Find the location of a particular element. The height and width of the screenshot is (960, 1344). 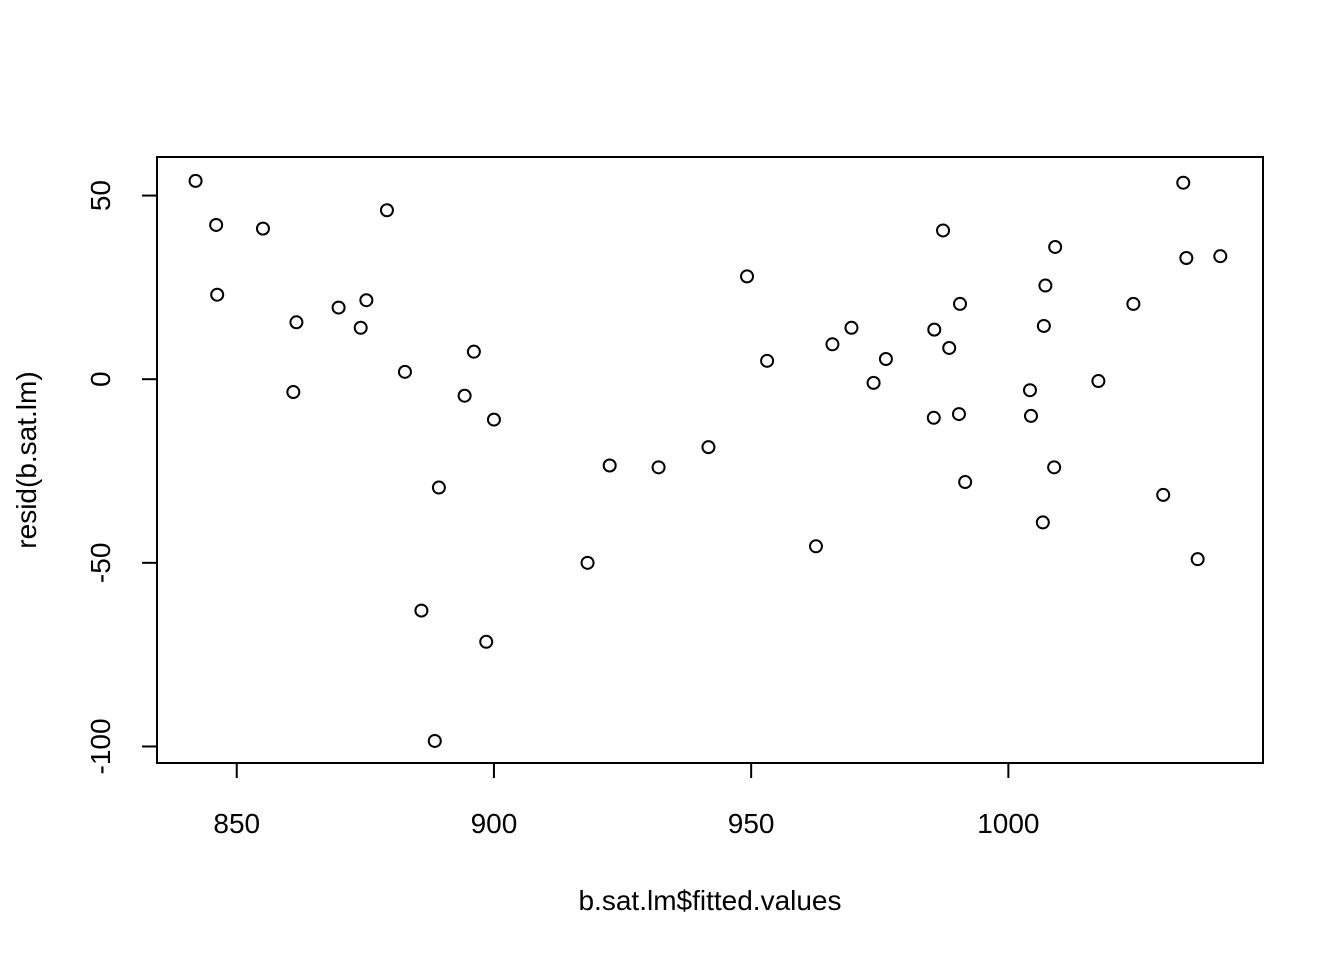

y-tick-label: -100 is located at coordinates (100, 746).